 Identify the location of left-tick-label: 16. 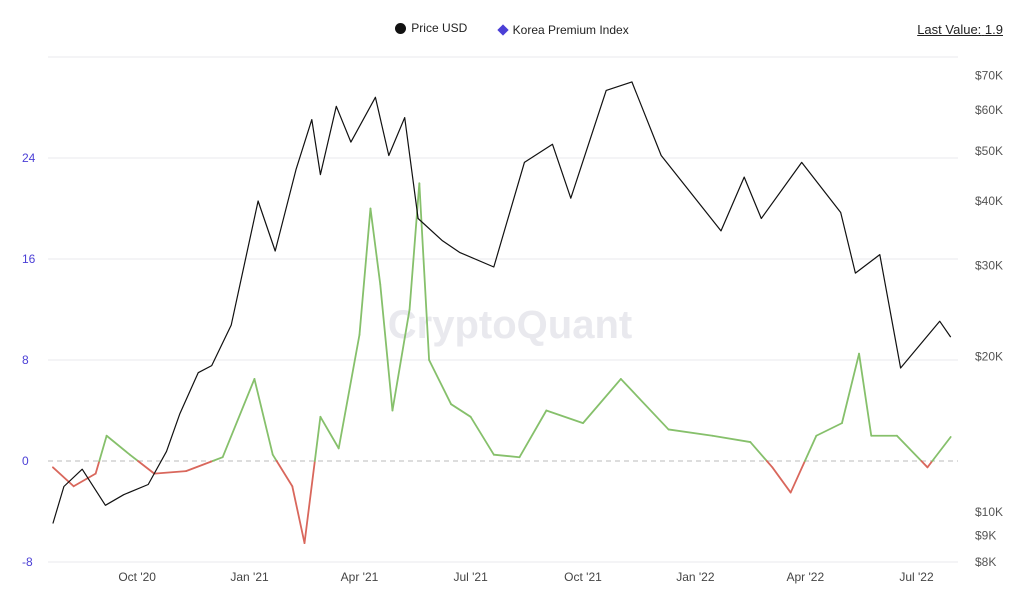
(29, 259).